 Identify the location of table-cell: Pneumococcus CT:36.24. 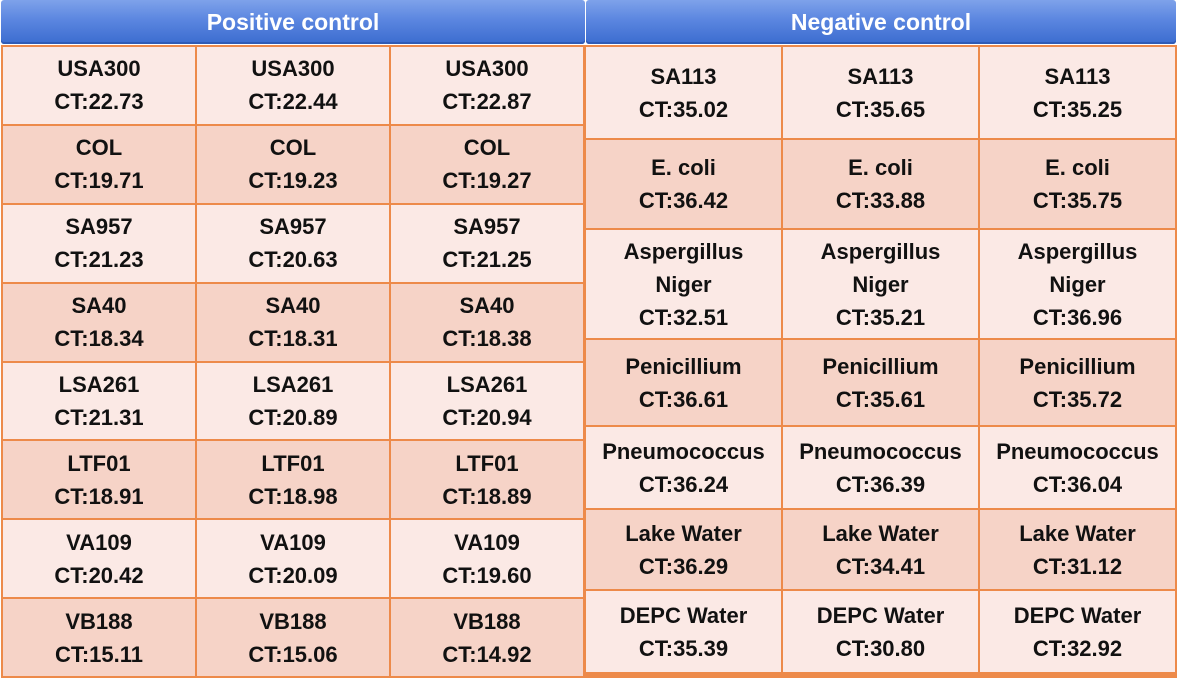
(683, 467).